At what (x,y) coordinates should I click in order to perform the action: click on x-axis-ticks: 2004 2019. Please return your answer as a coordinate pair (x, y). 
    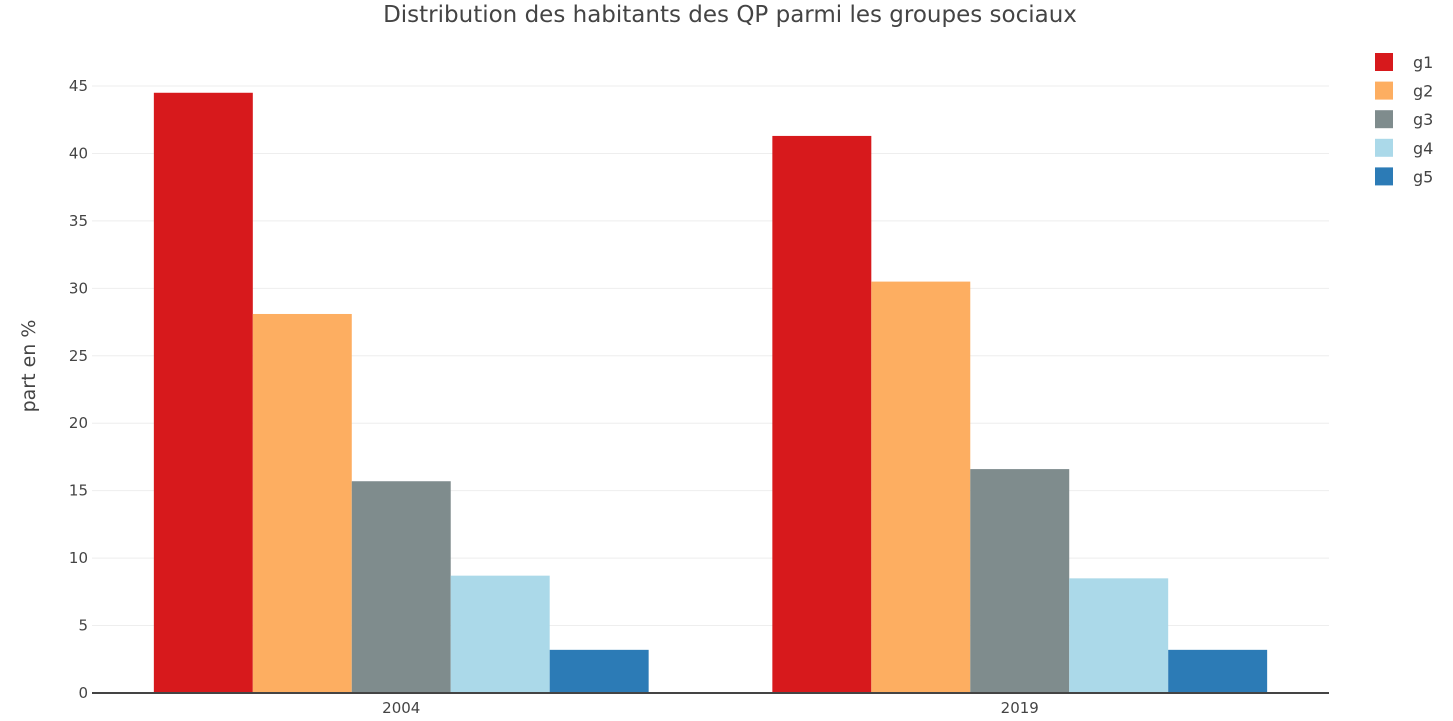
    Looking at the image, I should click on (710, 708).